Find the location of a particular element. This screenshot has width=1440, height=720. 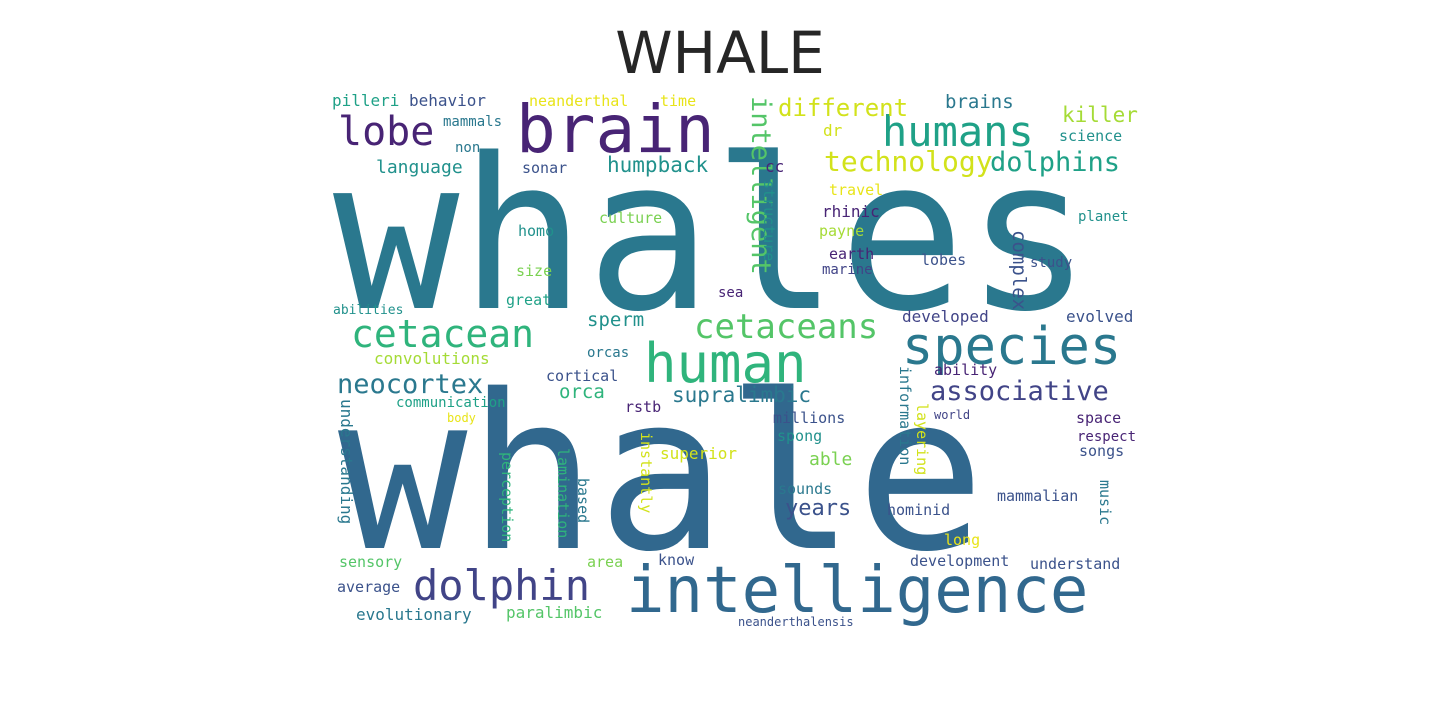

word-instantly: instantly is located at coordinates (646, 472).